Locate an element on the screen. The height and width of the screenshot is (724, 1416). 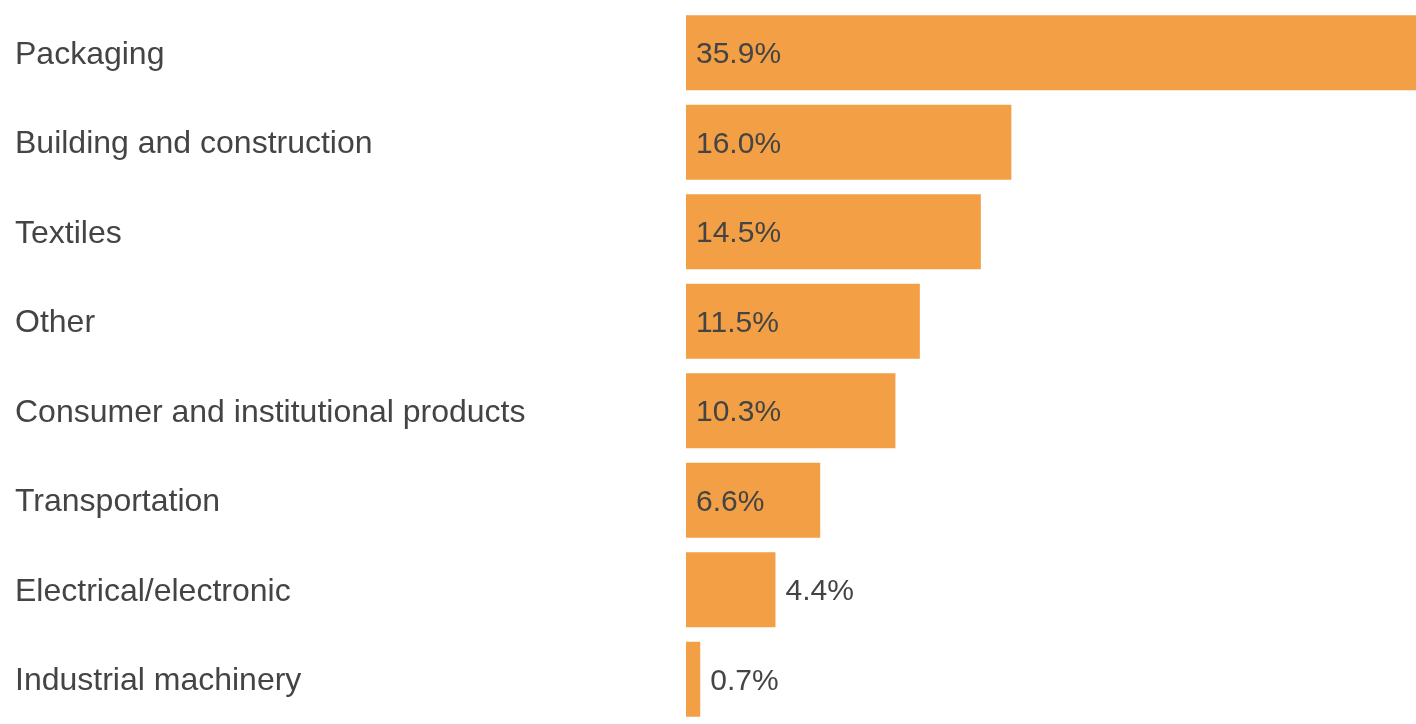
data-label: 16.0% is located at coordinates (739, 142).